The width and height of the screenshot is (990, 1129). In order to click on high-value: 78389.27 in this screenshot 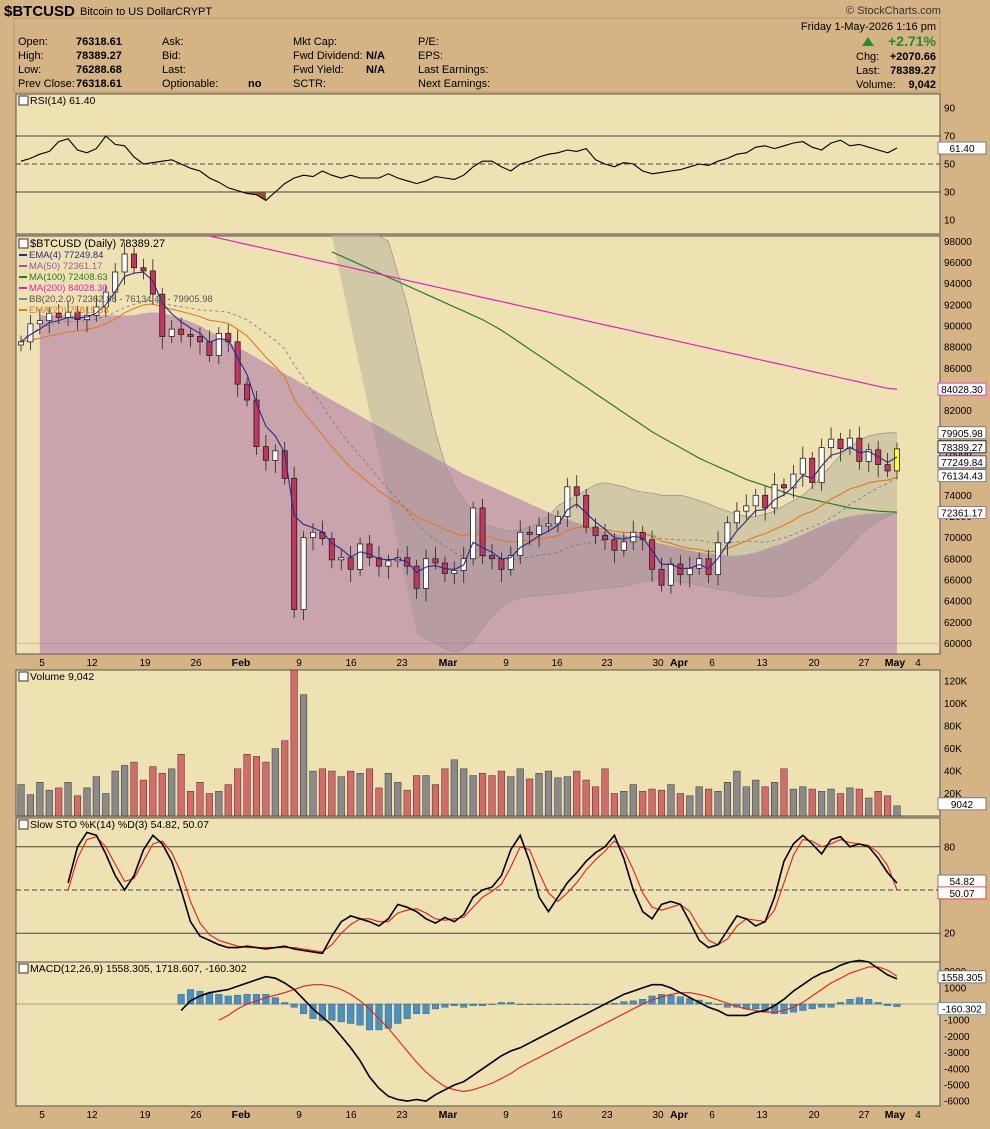, I will do `click(99, 56)`.